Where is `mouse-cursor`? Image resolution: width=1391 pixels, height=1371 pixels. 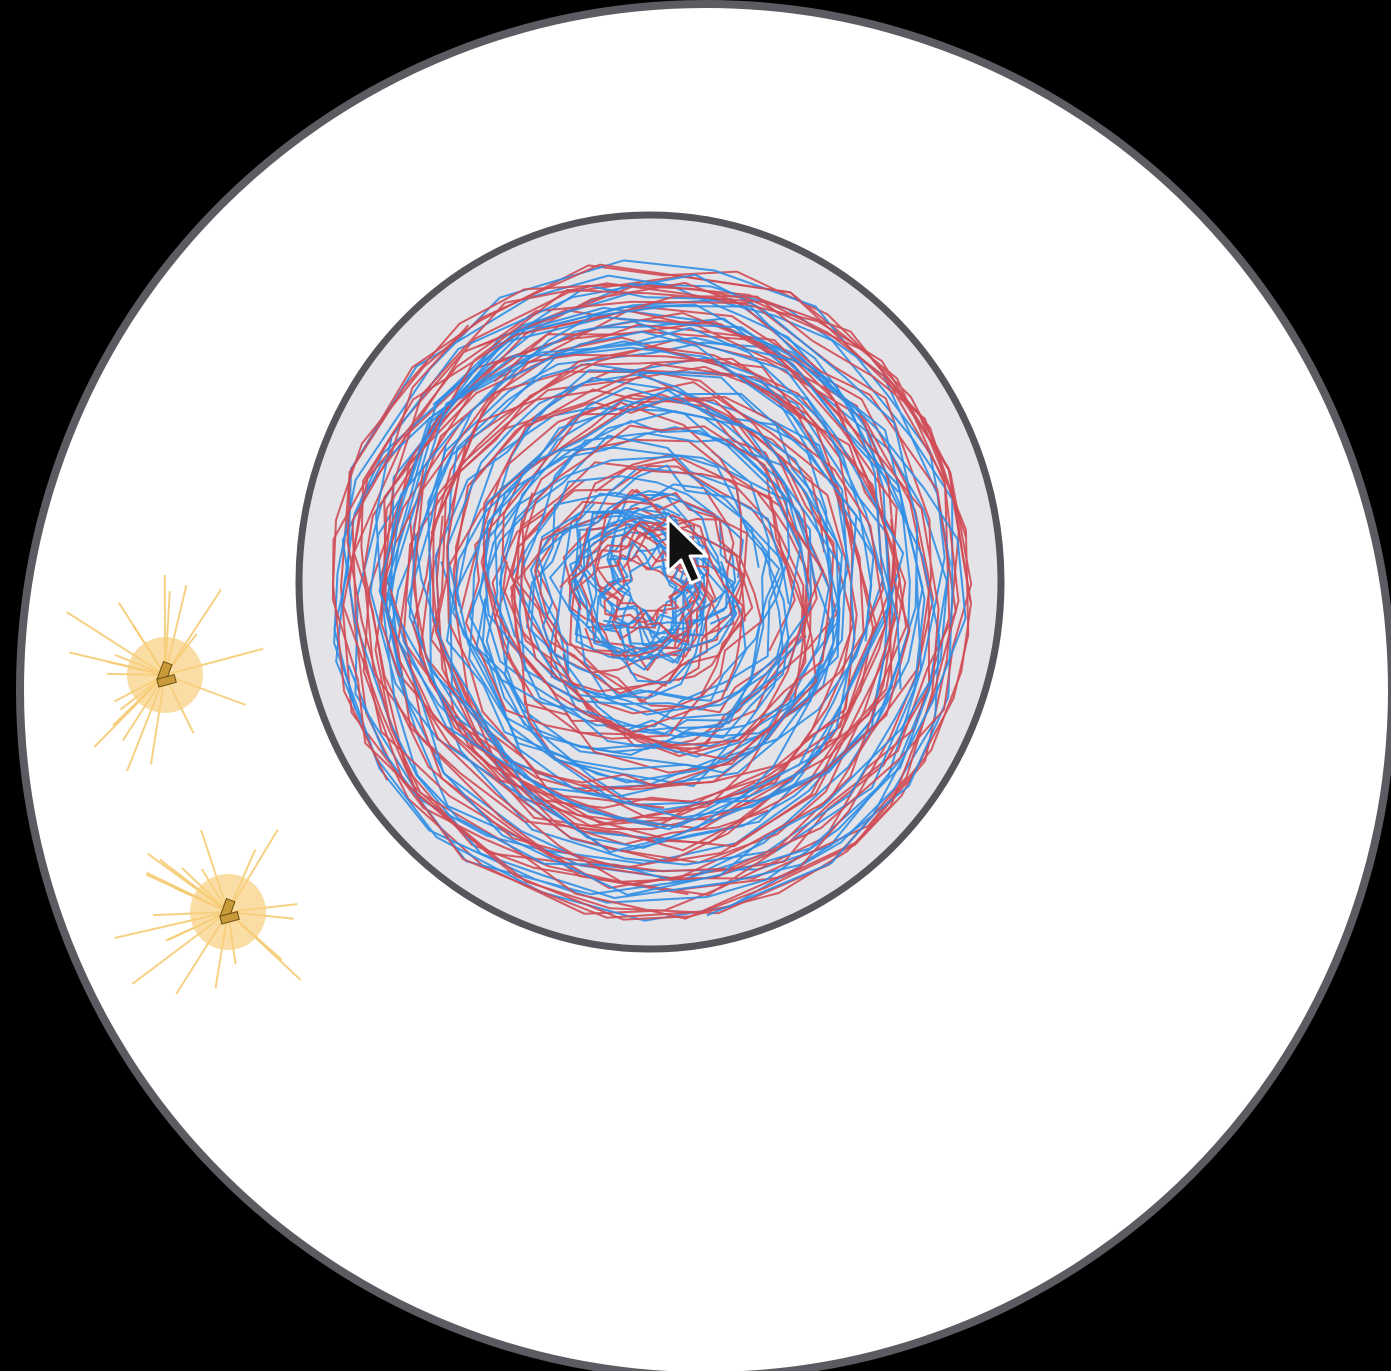
mouse-cursor is located at coordinates (687, 550).